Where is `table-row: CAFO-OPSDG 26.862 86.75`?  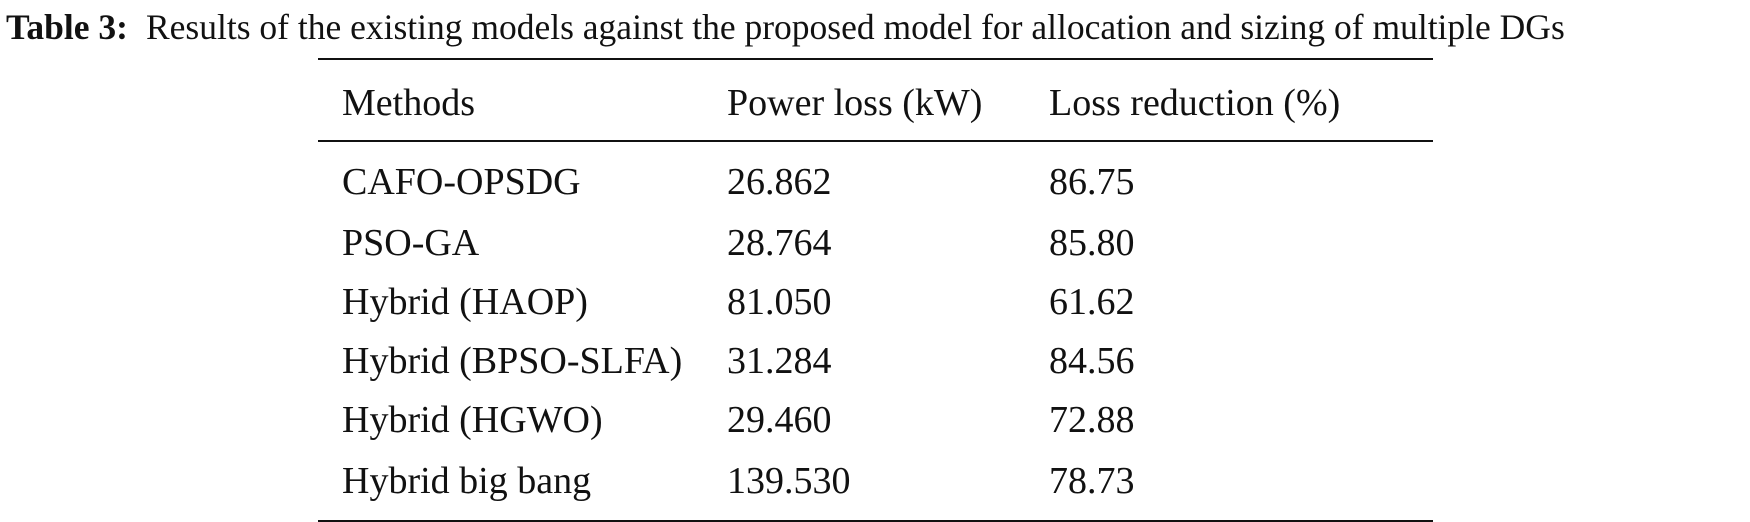 table-row: CAFO-OPSDG 26.862 86.75 is located at coordinates (875, 177).